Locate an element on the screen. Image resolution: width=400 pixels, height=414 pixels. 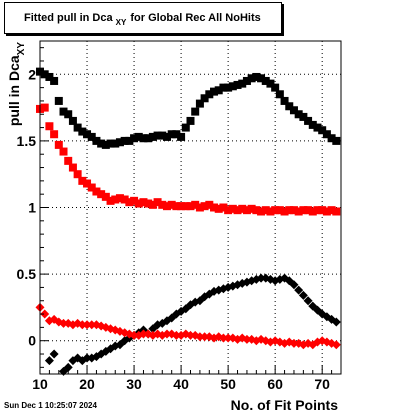
y-tick-label: 1.5 is located at coordinates (27, 141).